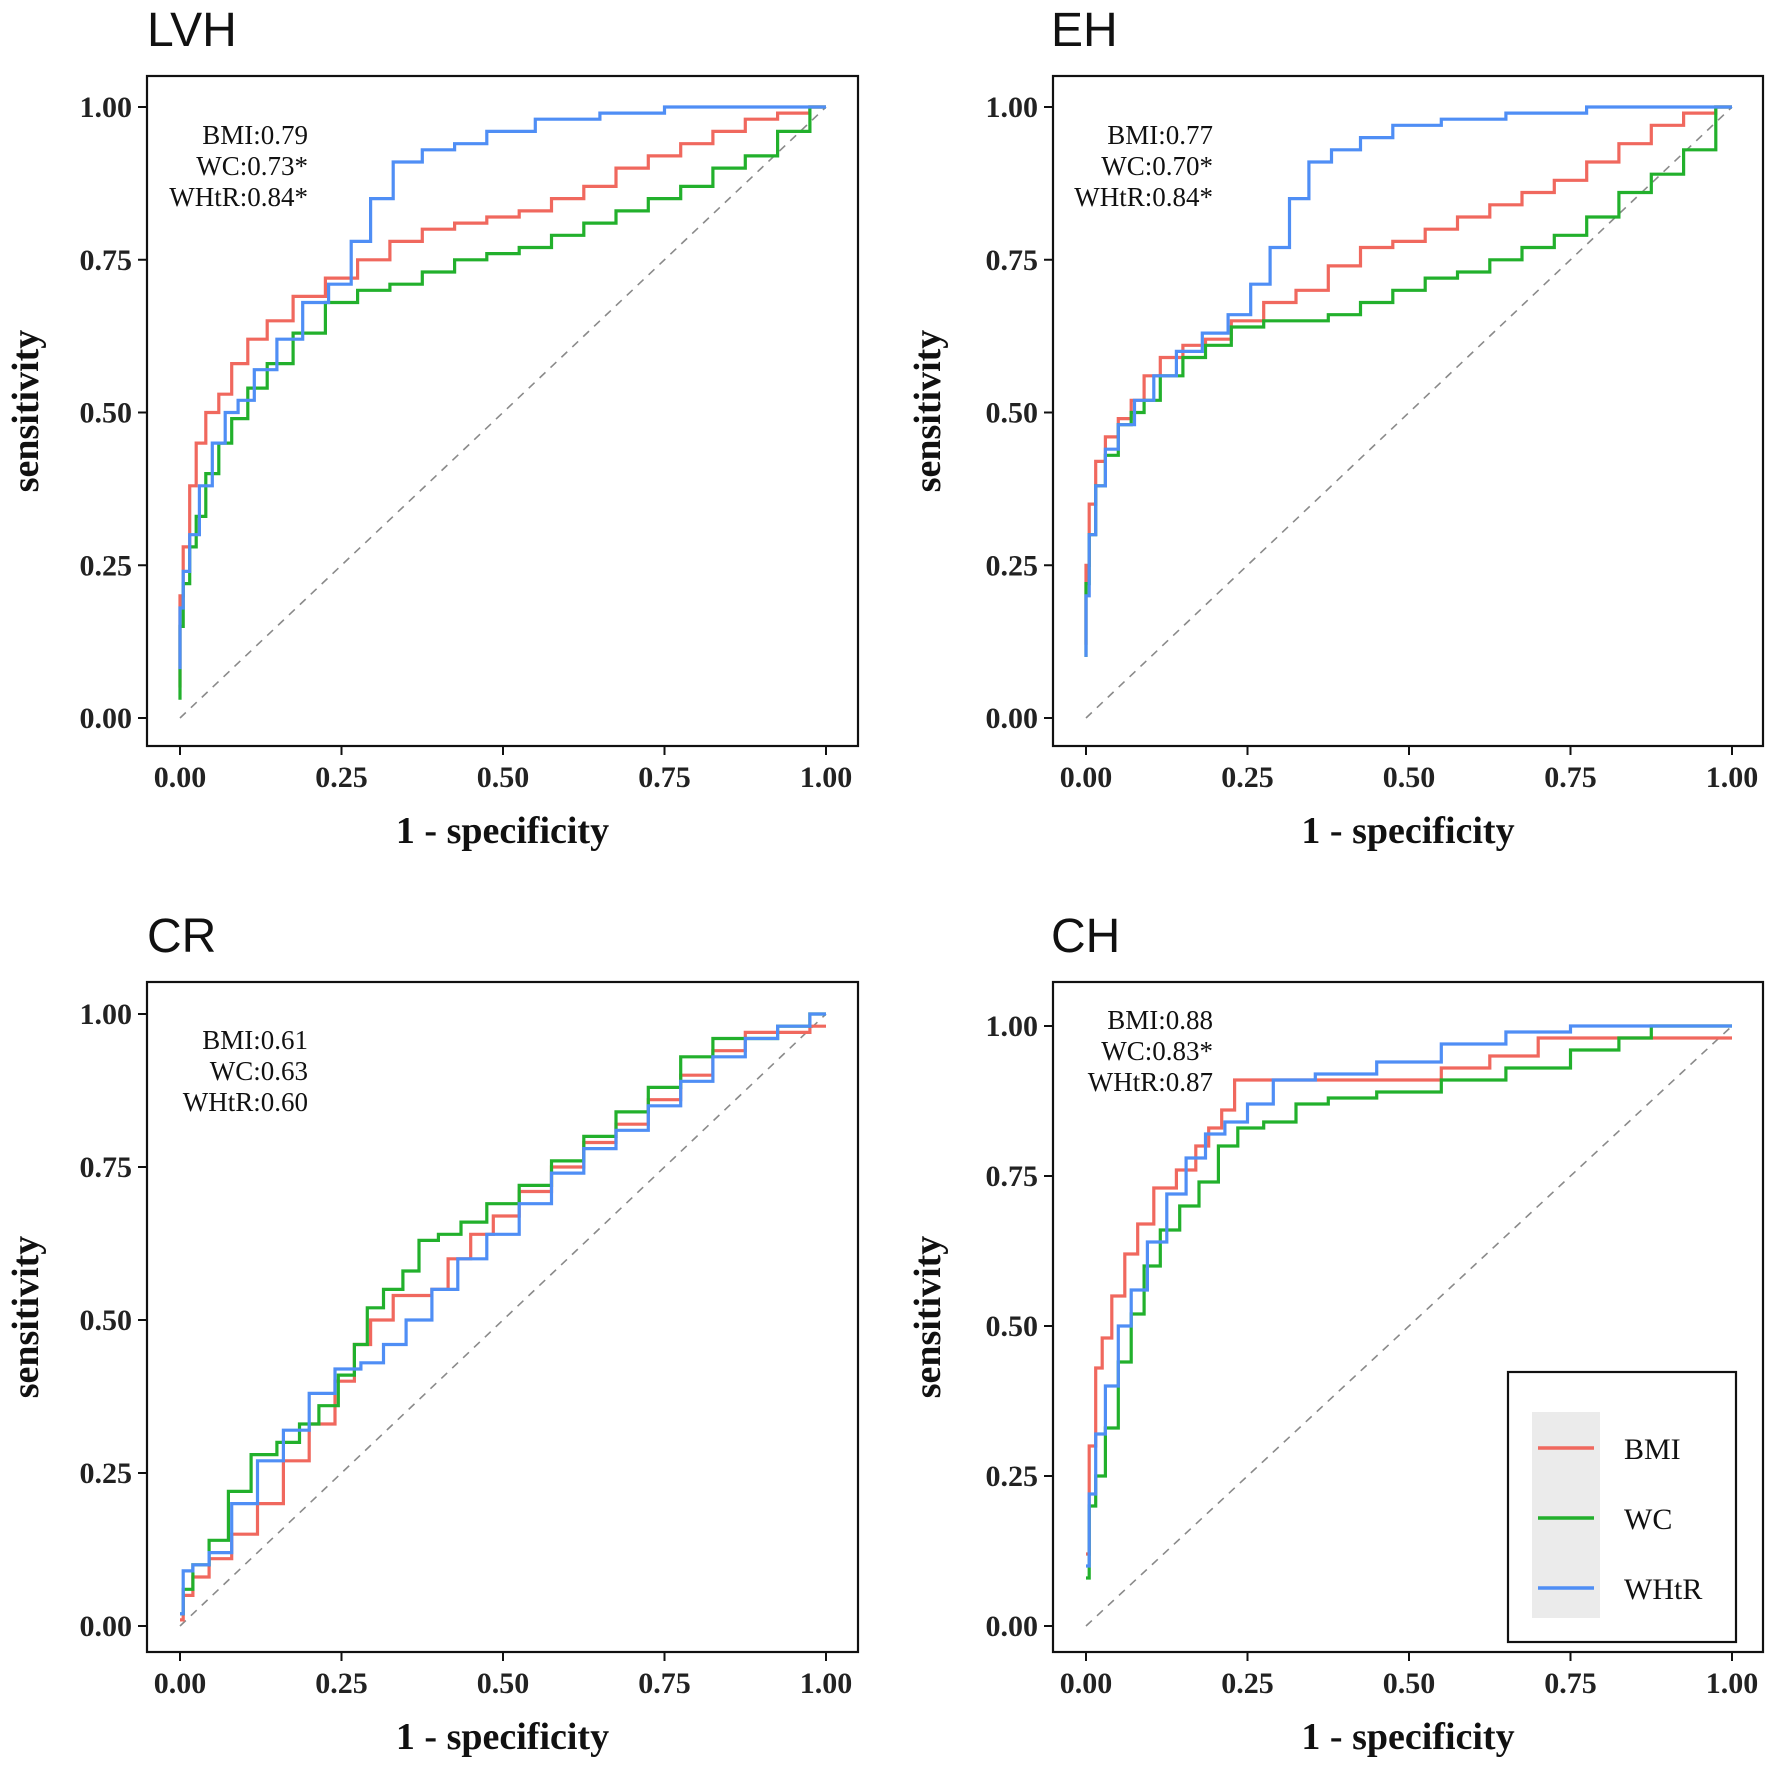  I want to click on auc-annotation: WC:0.63, so click(259, 1071).